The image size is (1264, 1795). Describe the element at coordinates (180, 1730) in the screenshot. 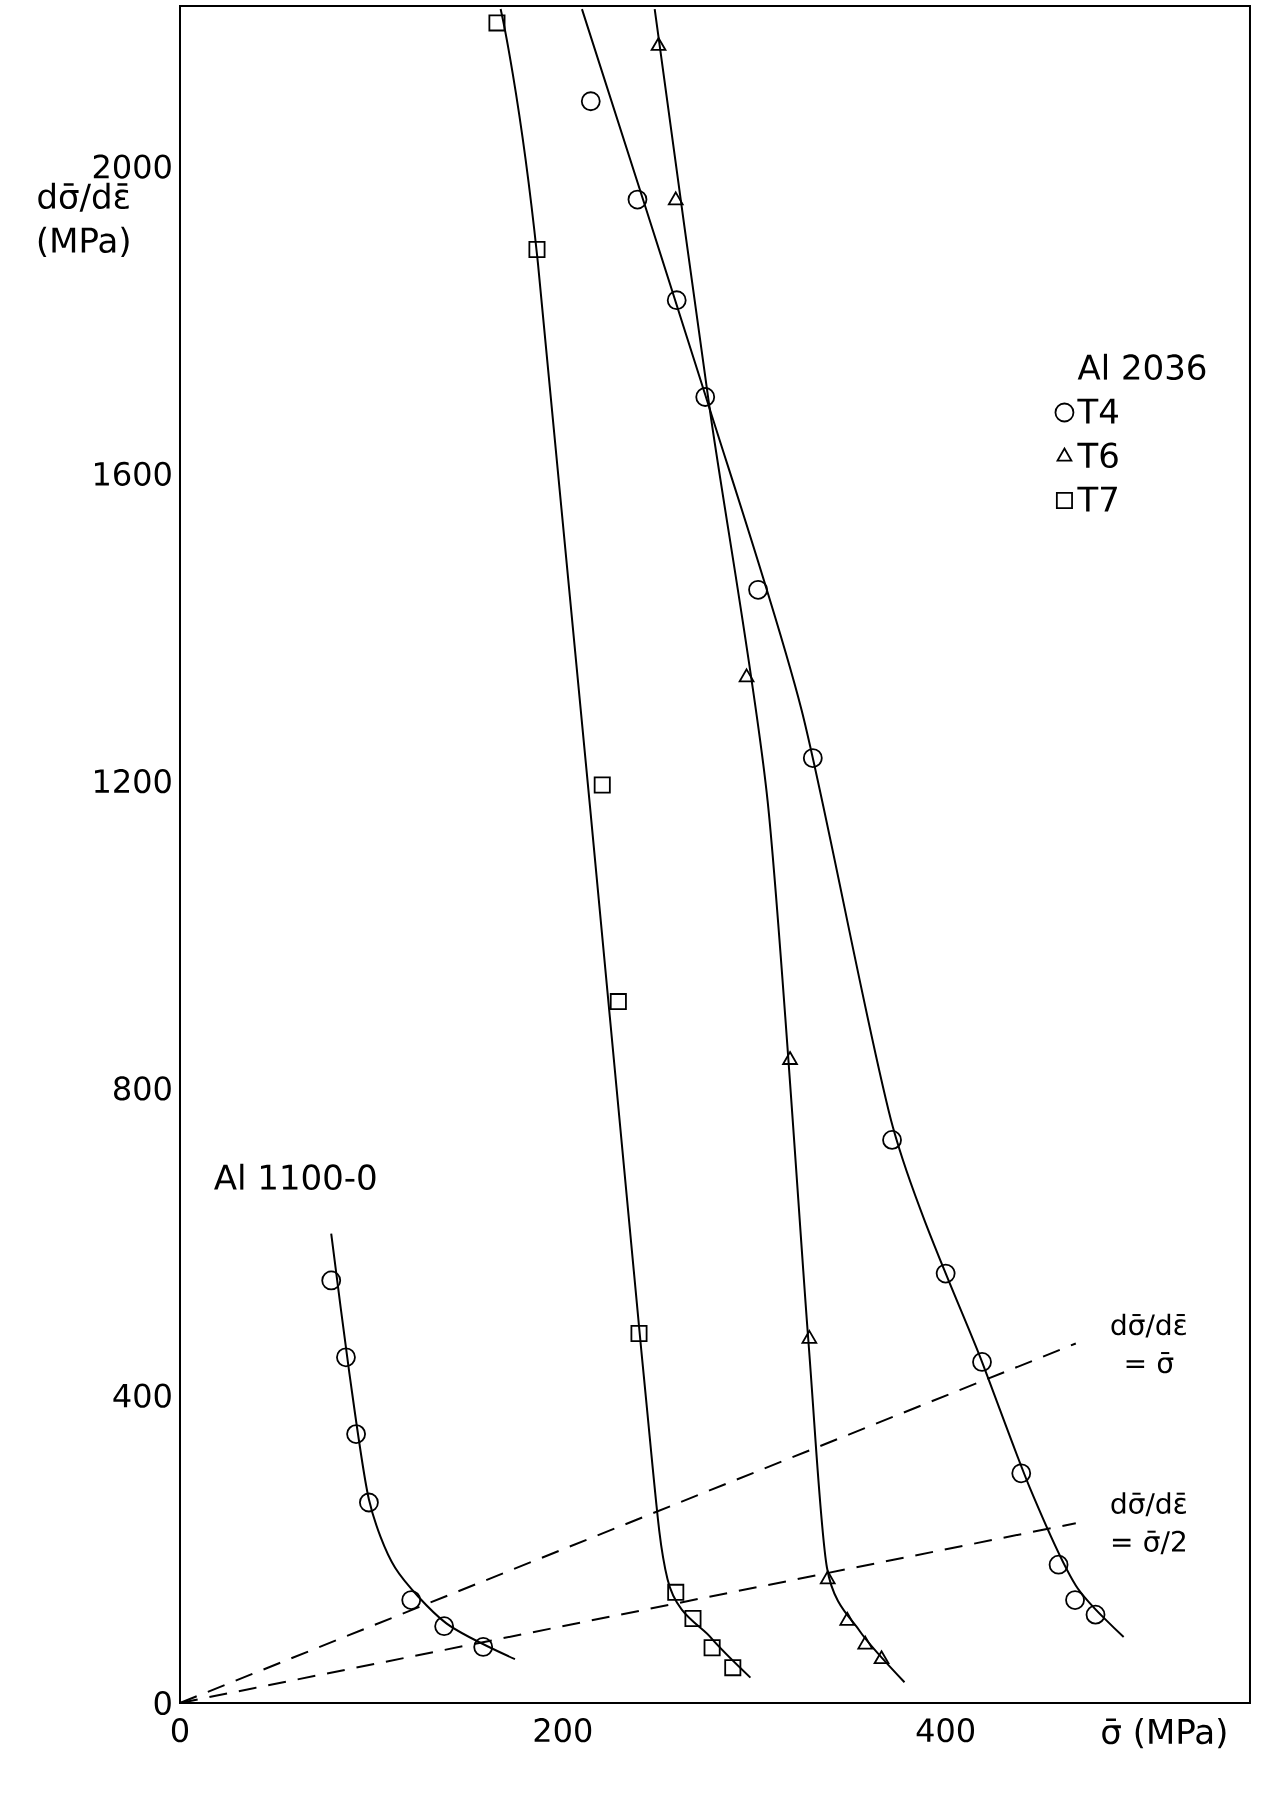

I see `x-tick-label: 0` at that location.